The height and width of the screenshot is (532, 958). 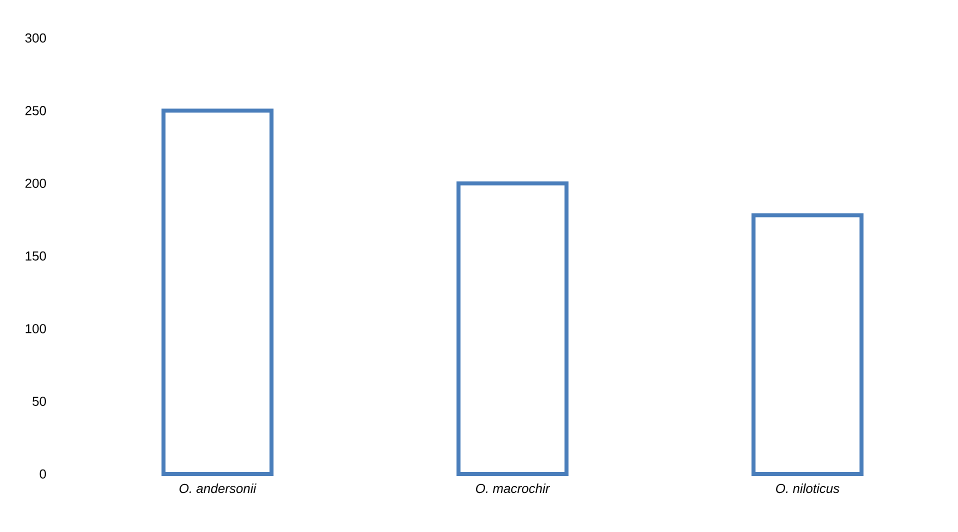 I want to click on x-tick-label: O. andersonii, so click(x=218, y=489).